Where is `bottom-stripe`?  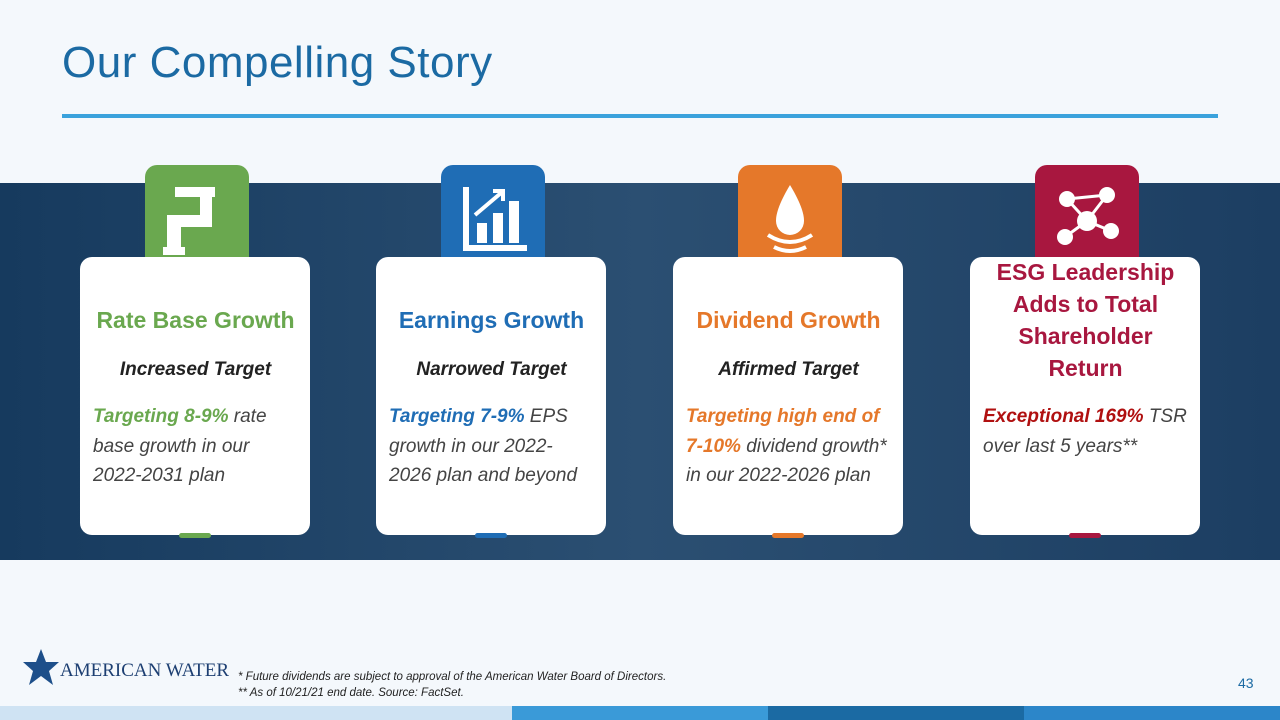
bottom-stripe is located at coordinates (640, 713).